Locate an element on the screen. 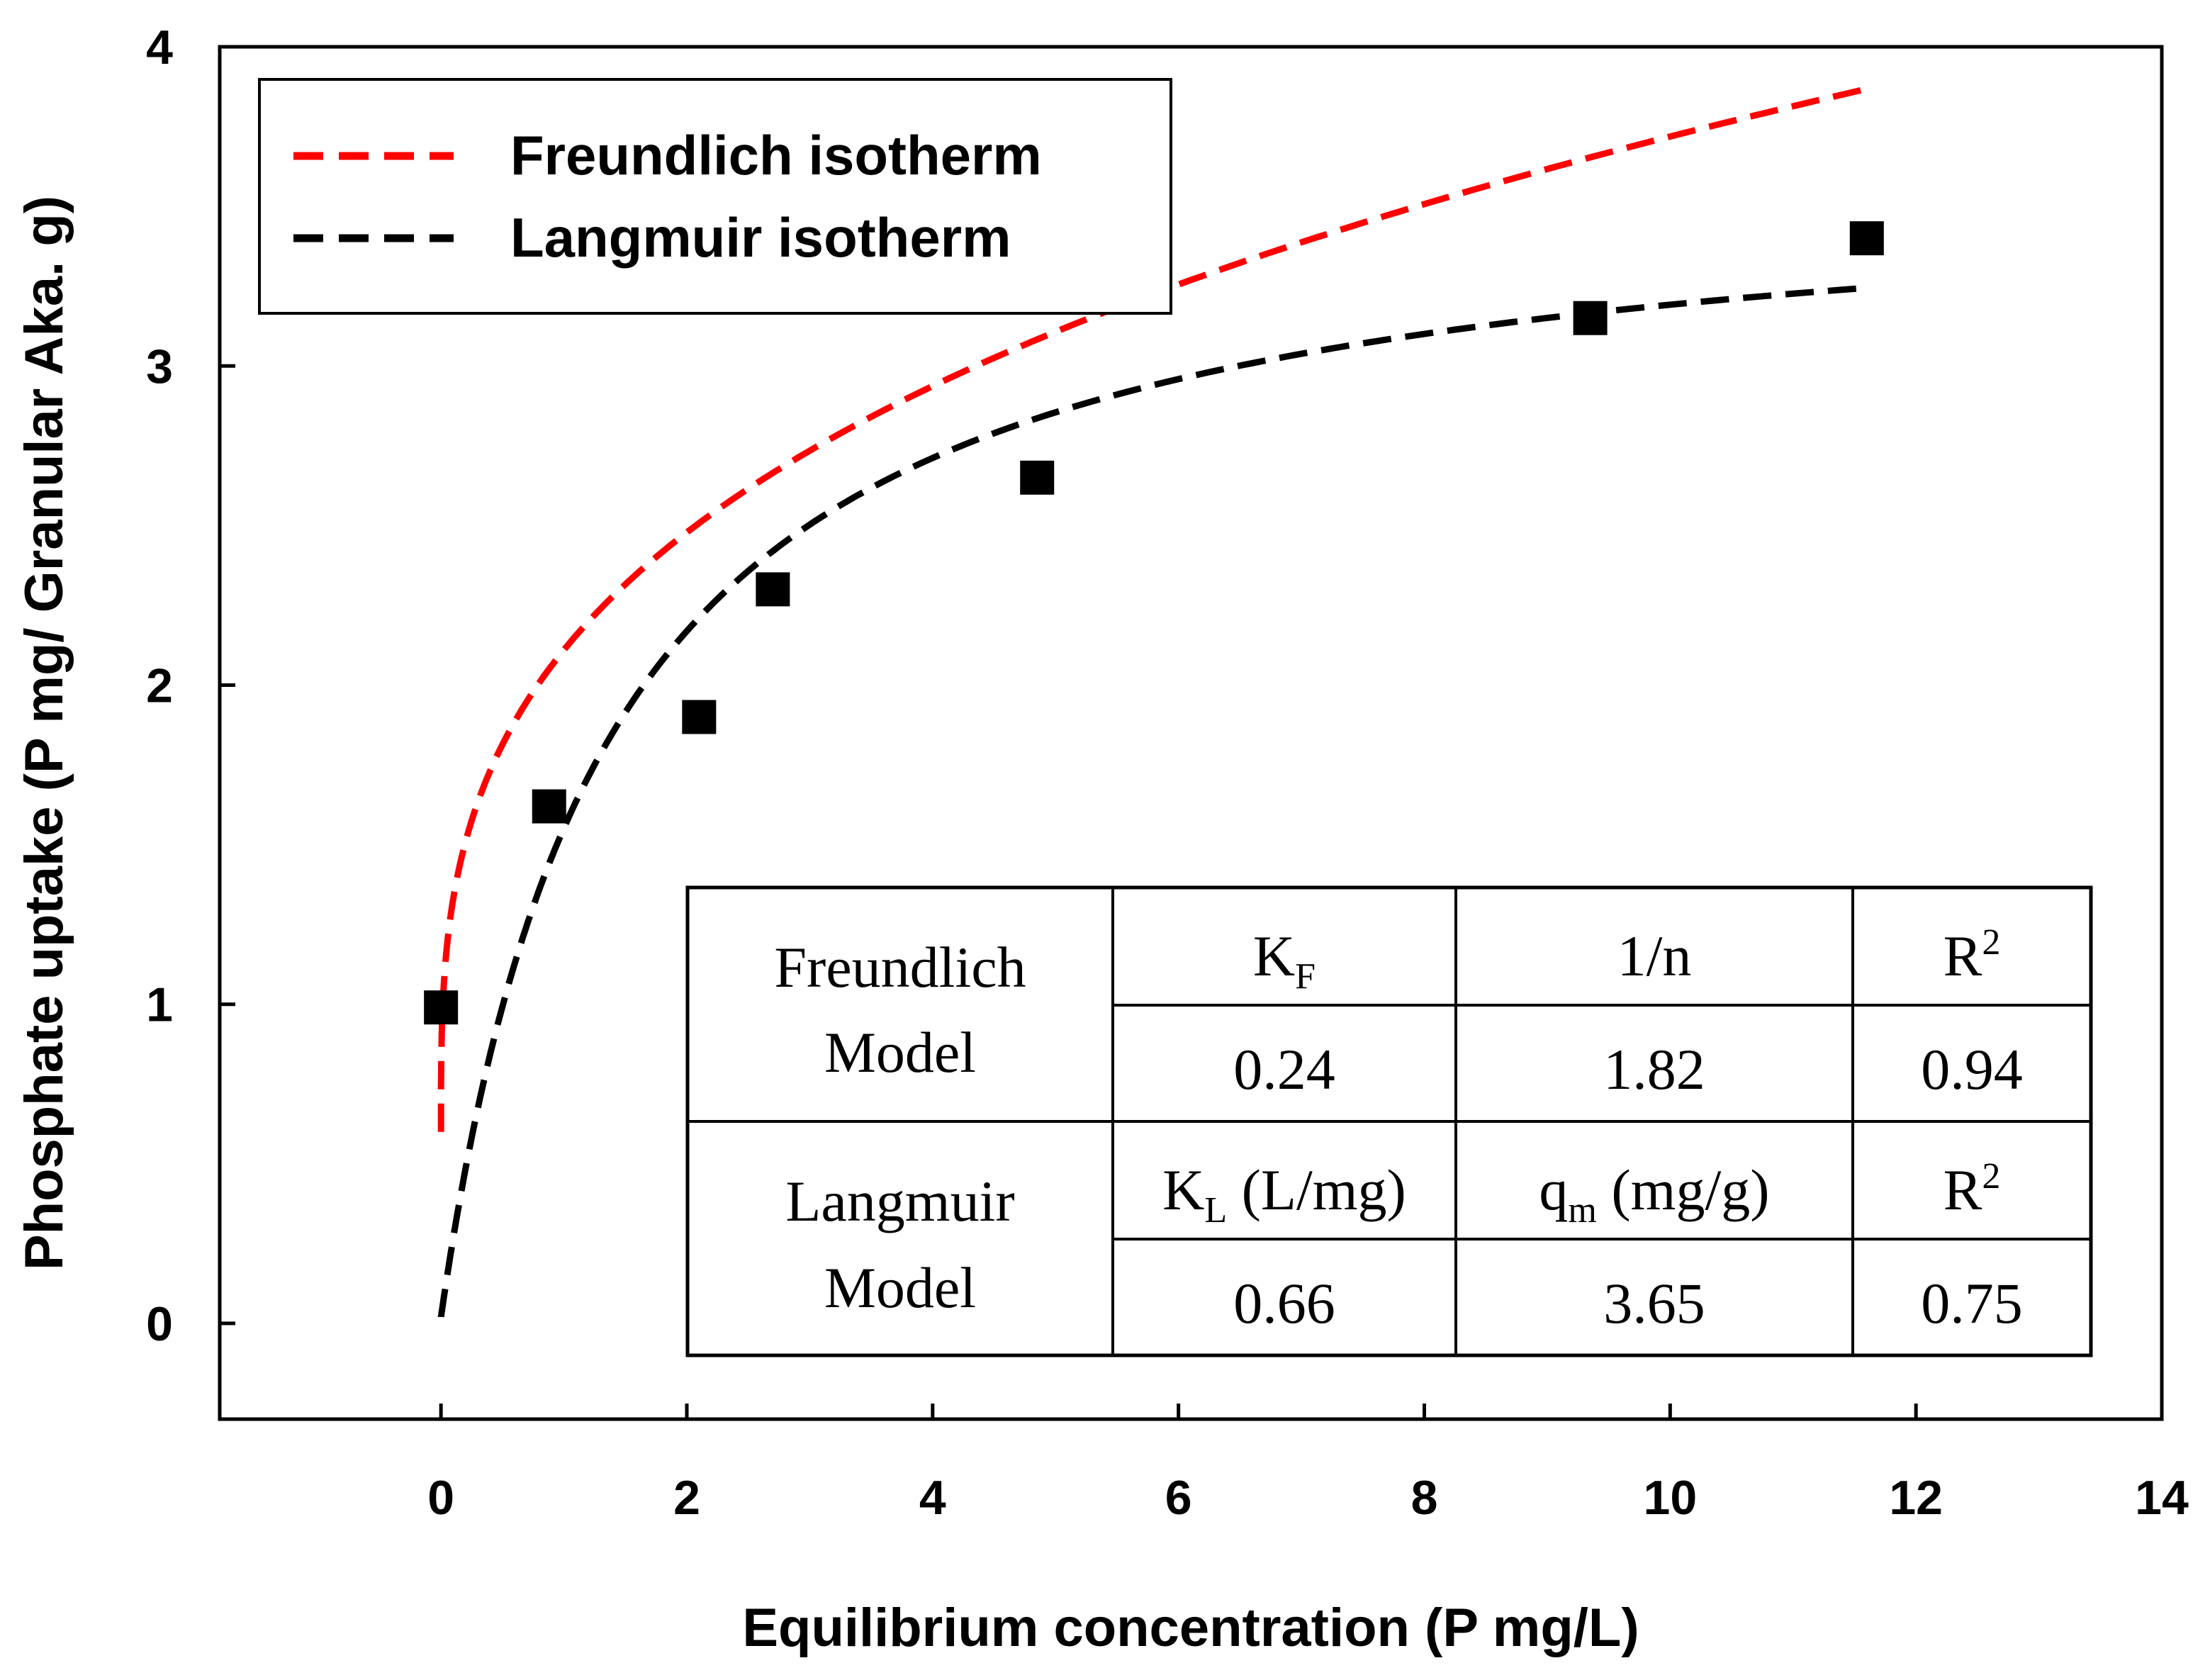  langmuir-kl-header: KL (L/mg) is located at coordinates (1284, 1195).